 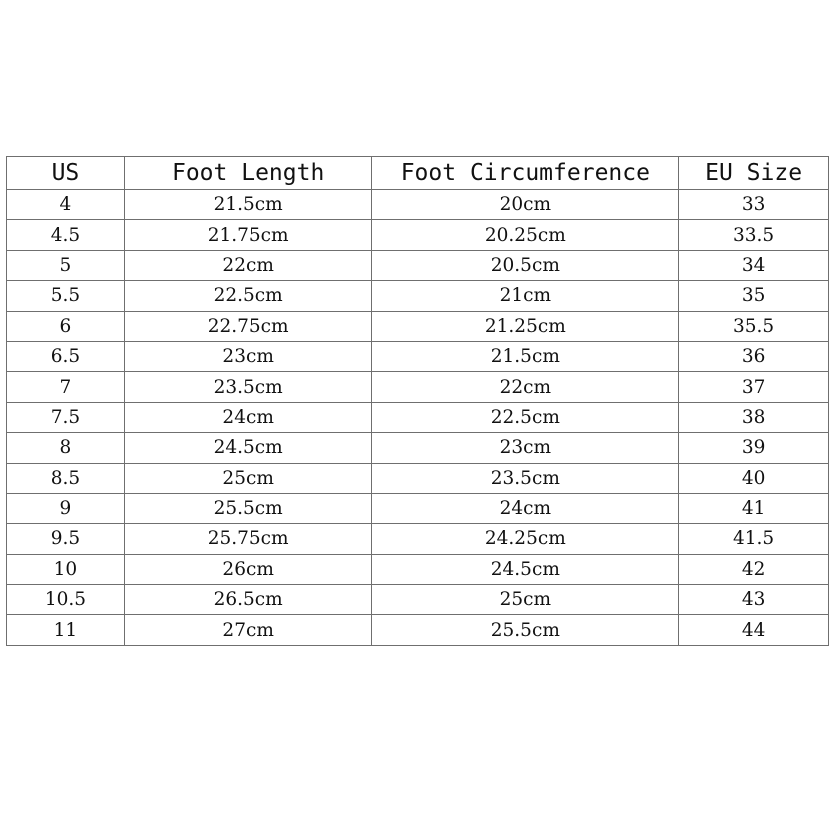 What do you see at coordinates (753, 569) in the screenshot?
I see `eu-size-cell: 42` at bounding box center [753, 569].